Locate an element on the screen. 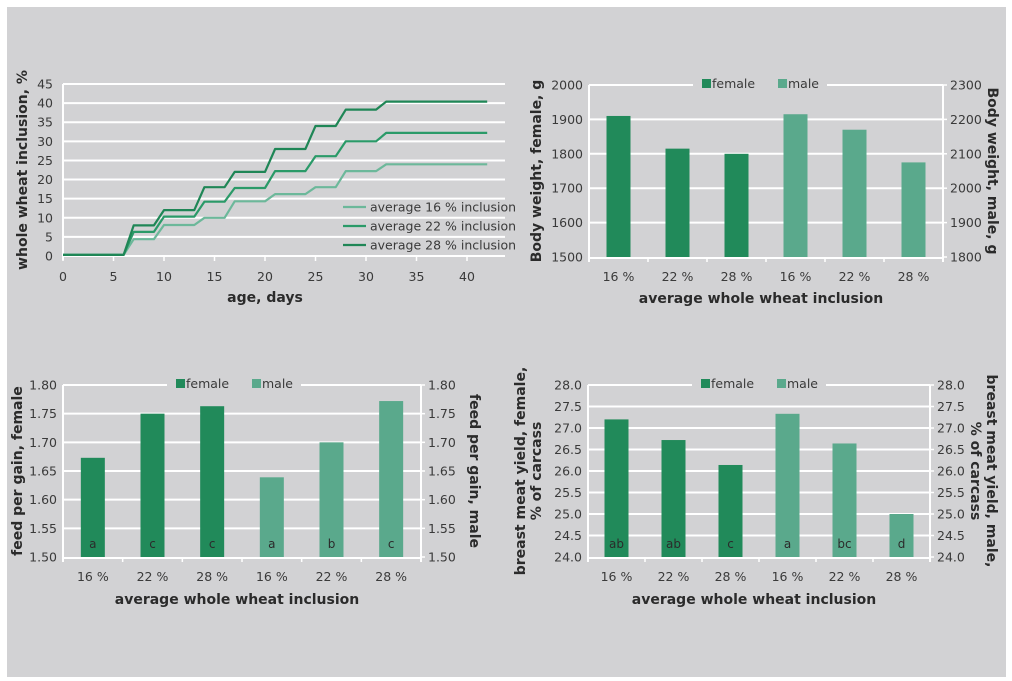  y-axis-label-left: Body weight, female, g is located at coordinates (537, 171).